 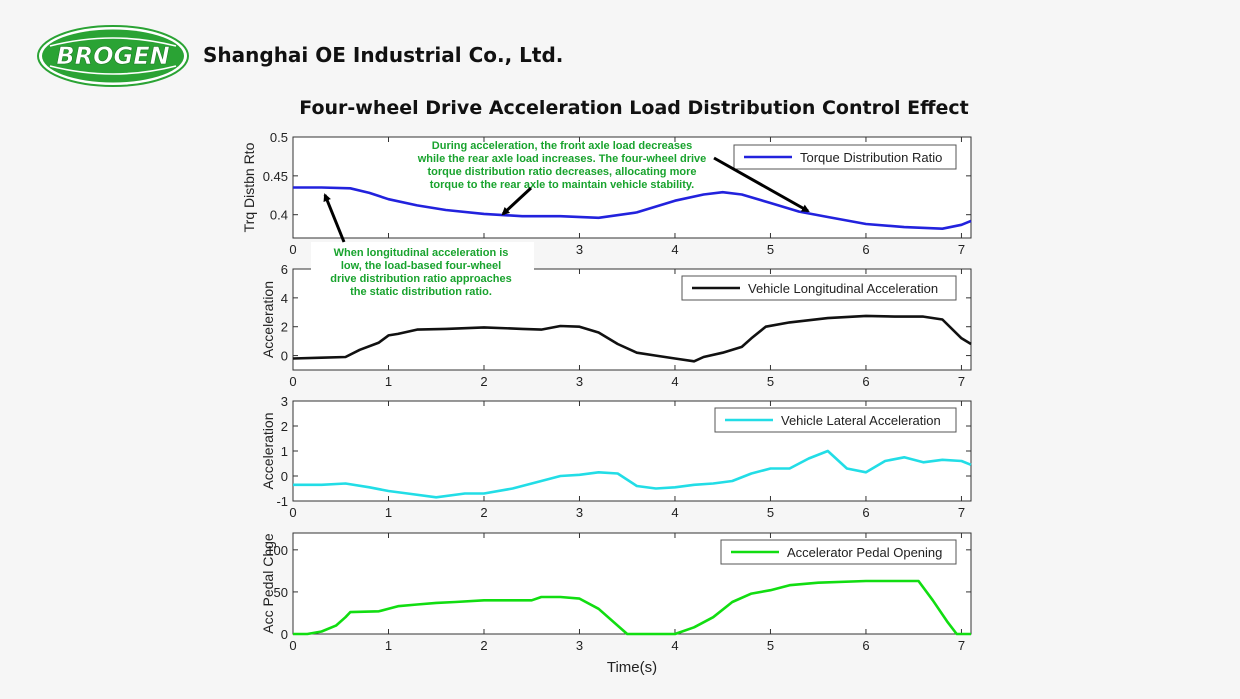 I want to click on arrow-ratio-late, so click(x=761, y=184).